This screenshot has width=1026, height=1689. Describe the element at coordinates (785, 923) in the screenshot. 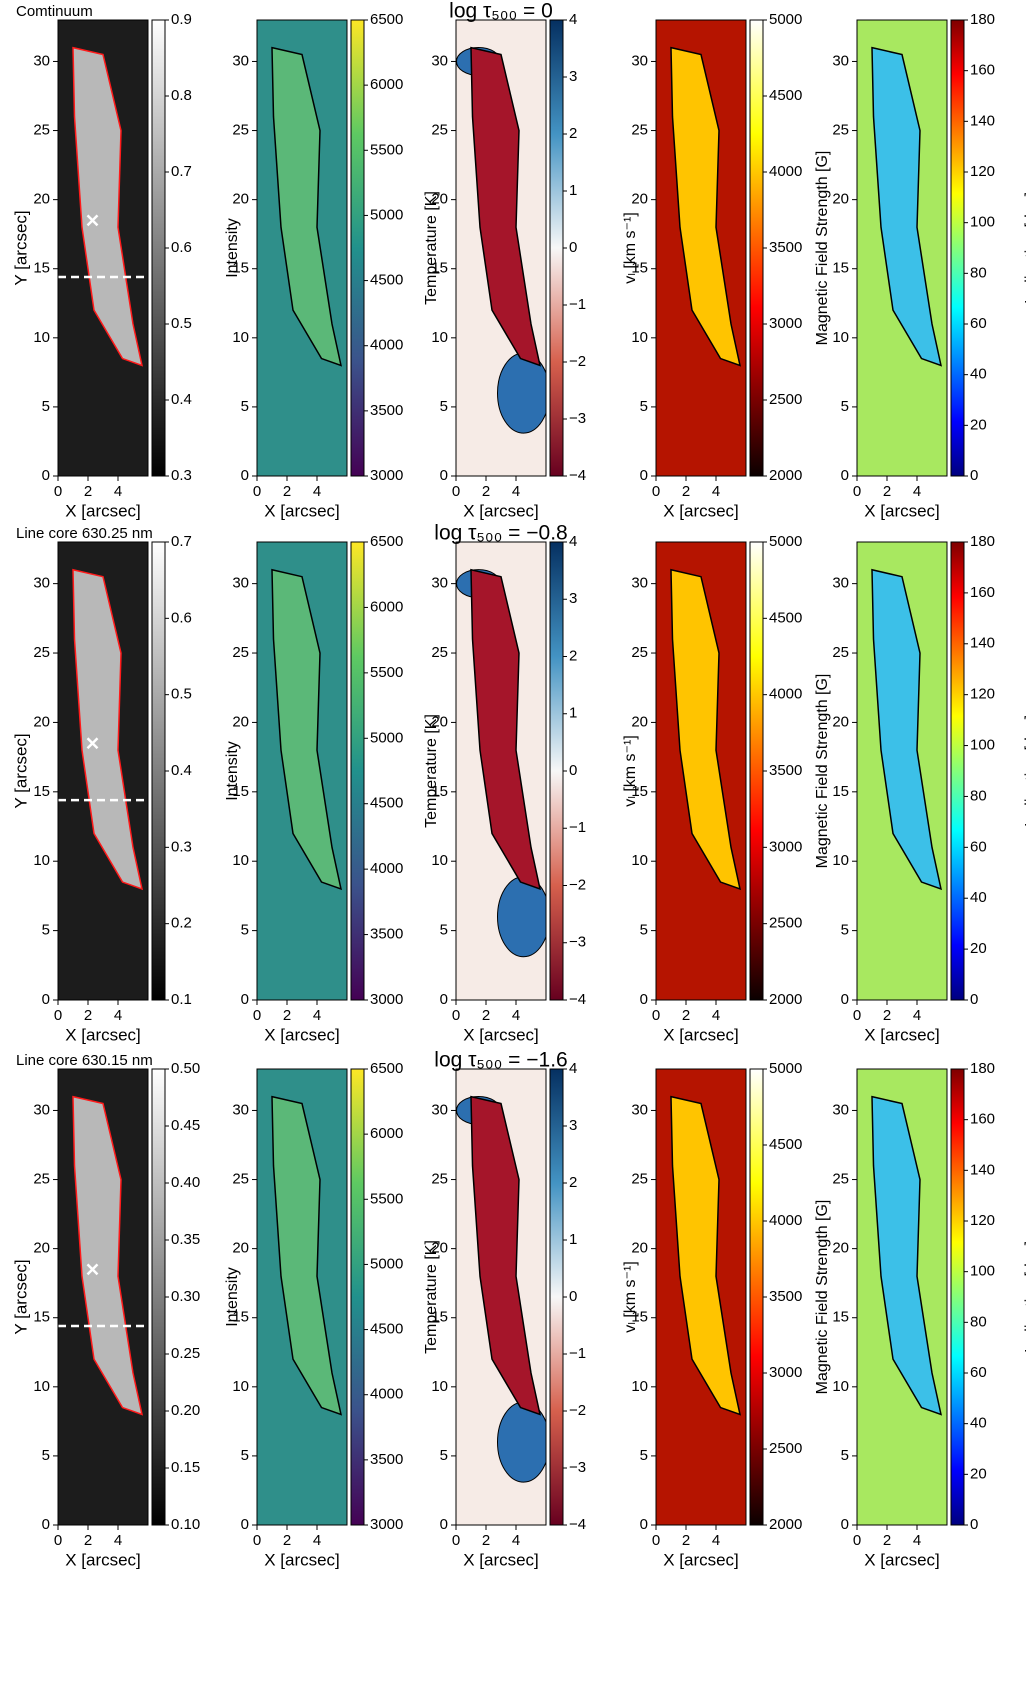

I see `colorbar-tick-label: 2500` at that location.